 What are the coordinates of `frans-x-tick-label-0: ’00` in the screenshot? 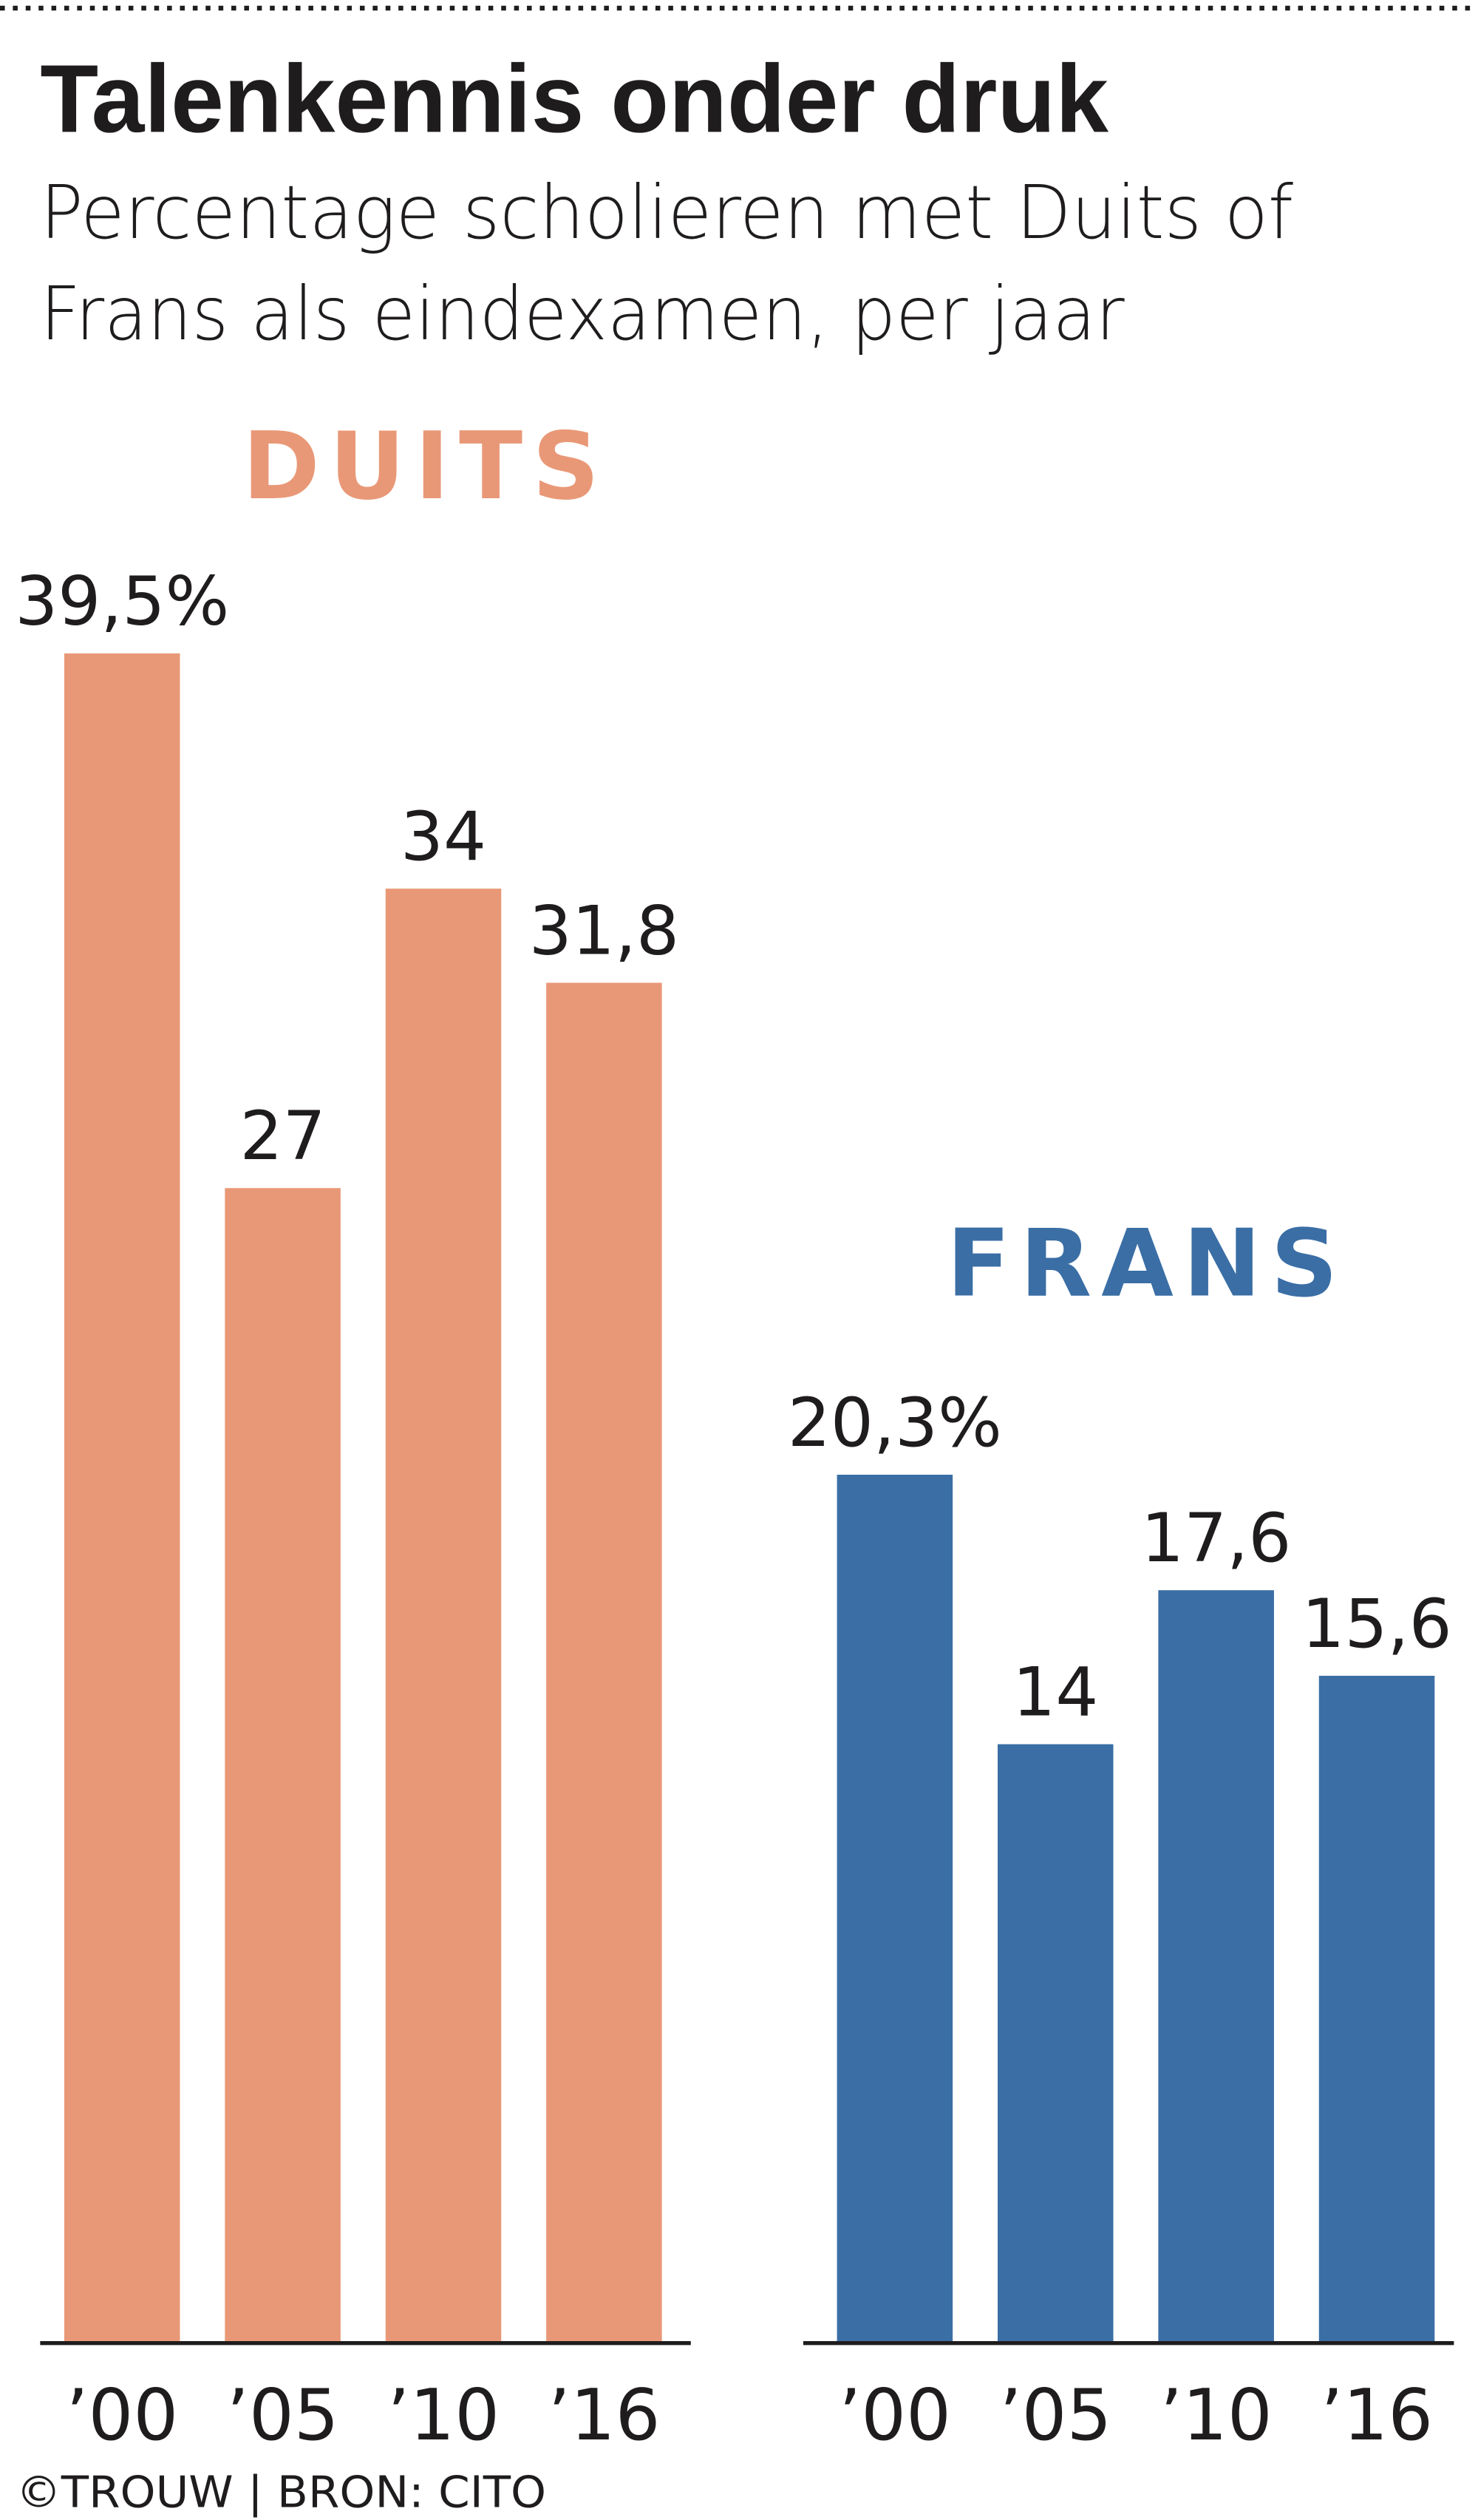 It's located at (895, 2415).